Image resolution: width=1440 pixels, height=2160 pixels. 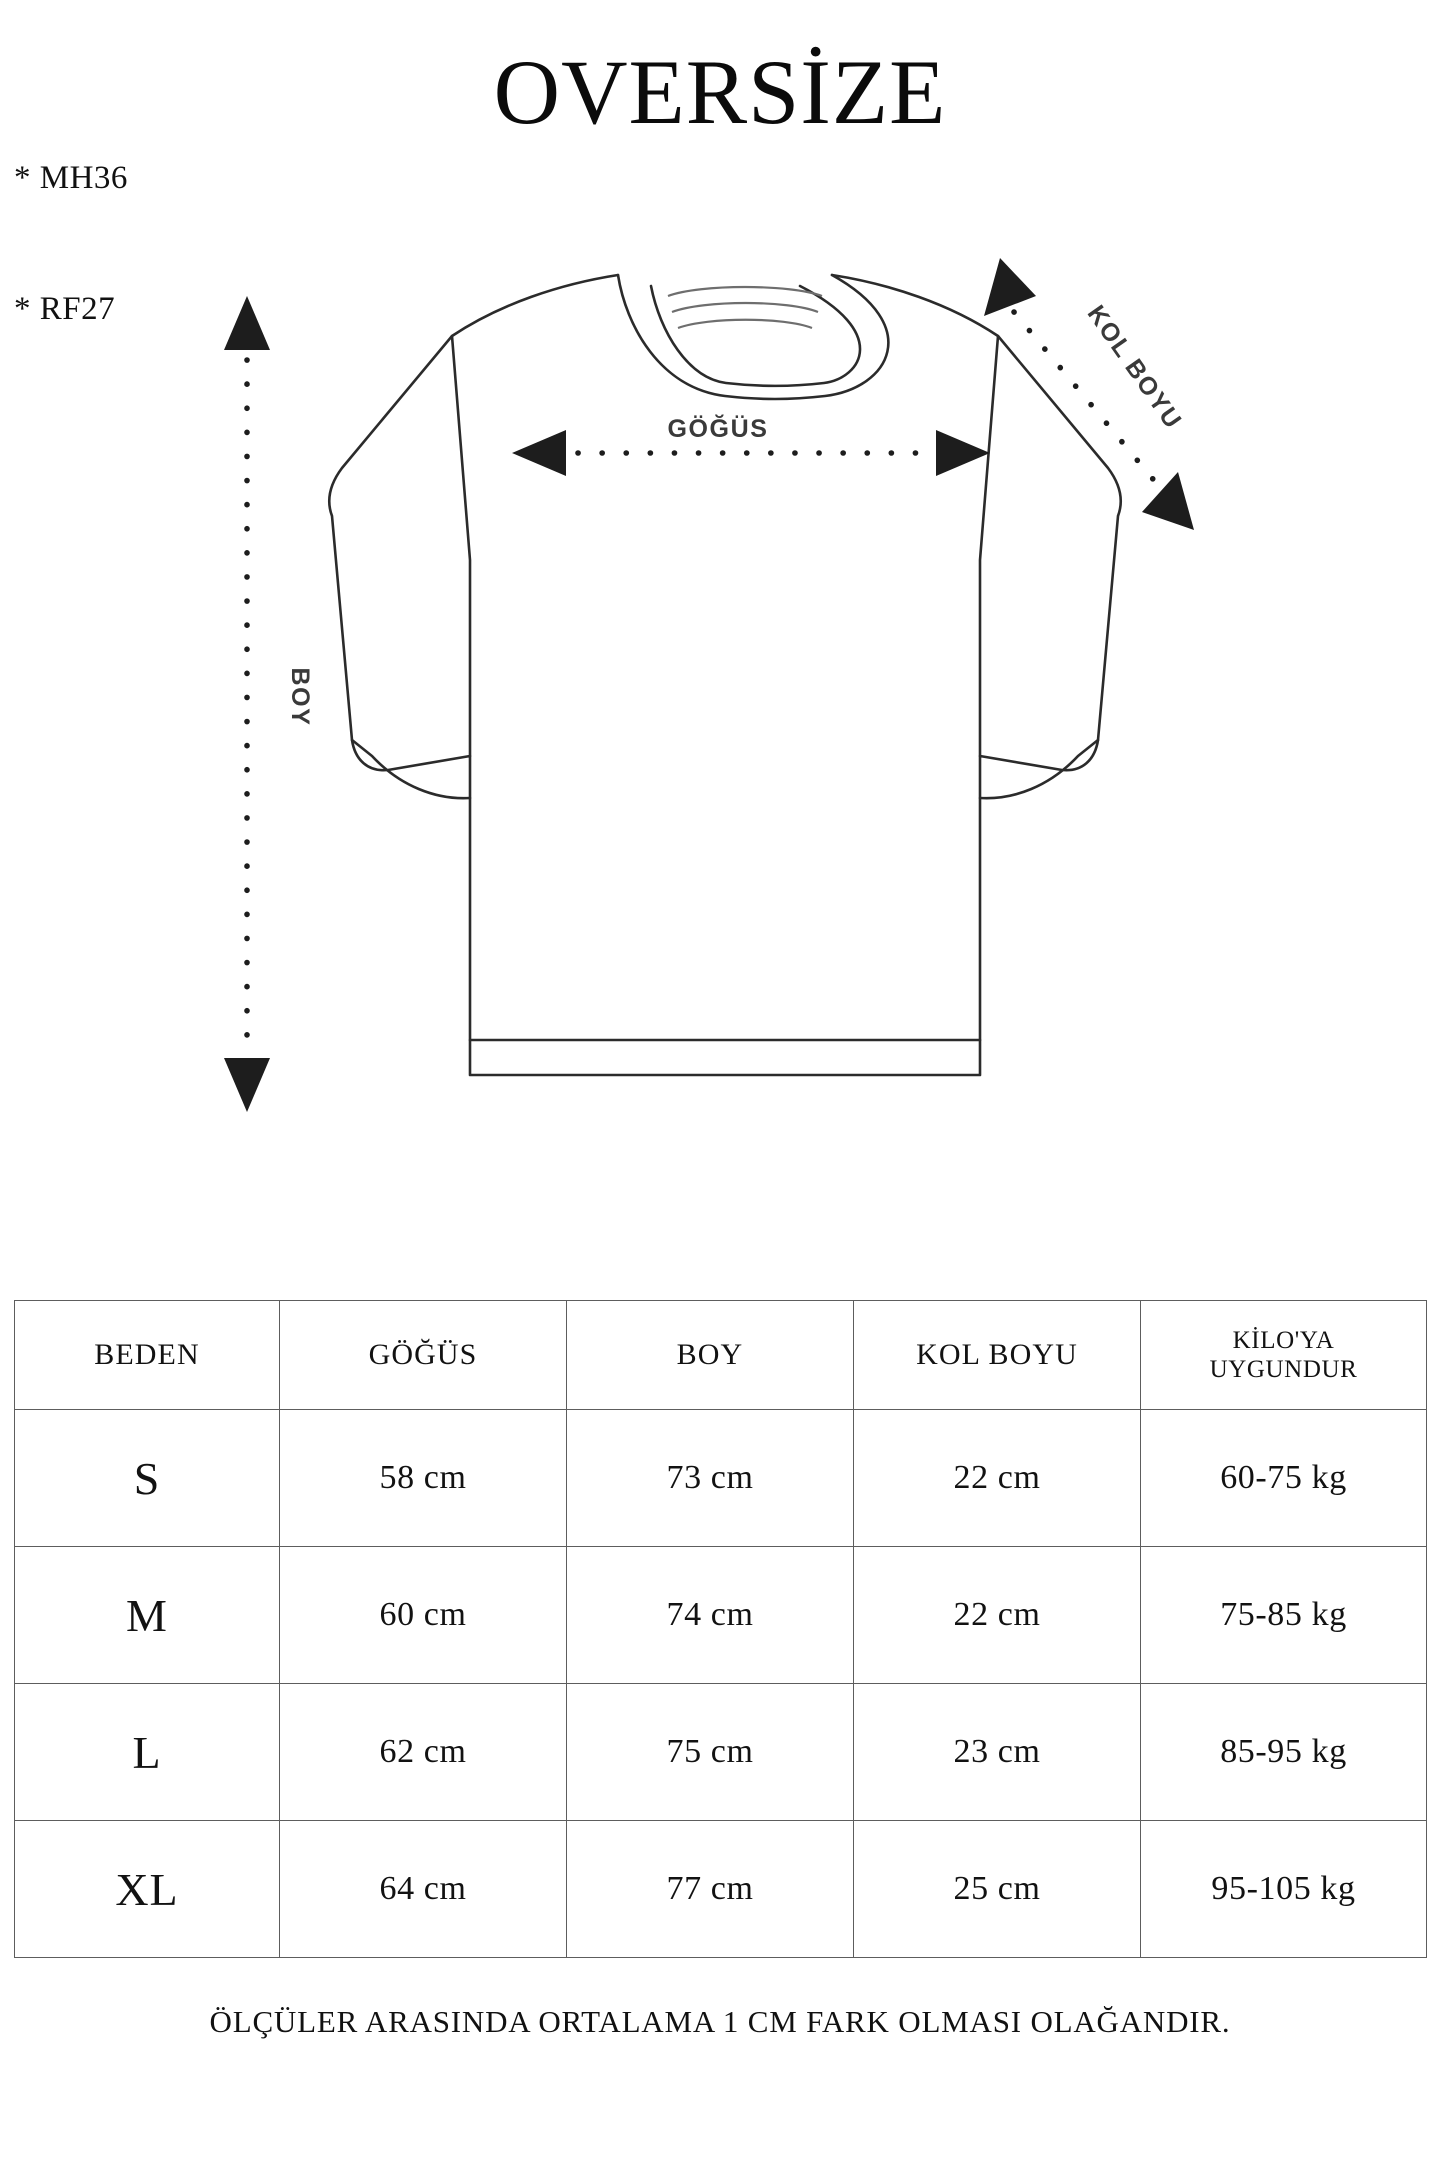 I want to click on chest-dimension-label: GÖĞÜS, so click(x=717, y=428).